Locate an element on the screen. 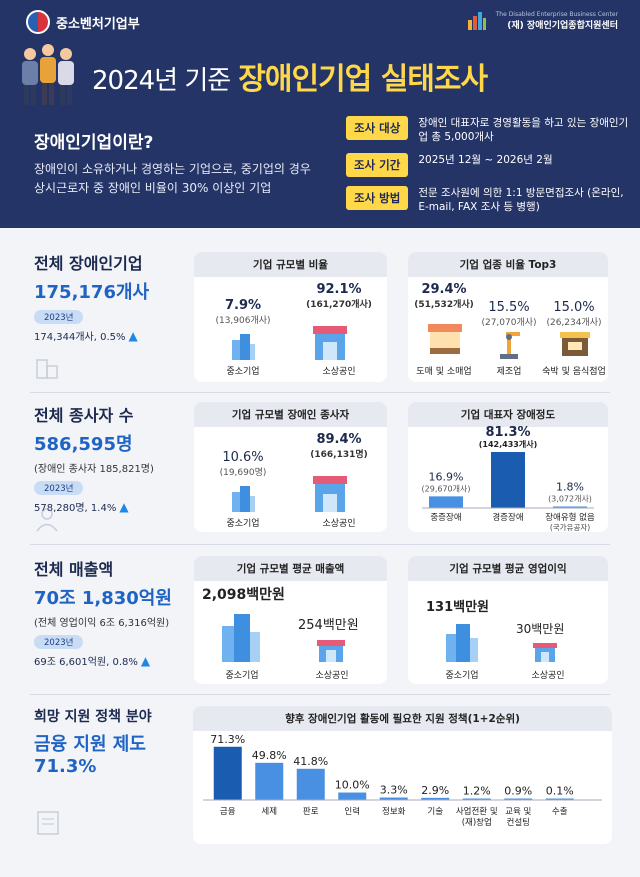  title-year: 2024년 기준 is located at coordinates (161, 81).